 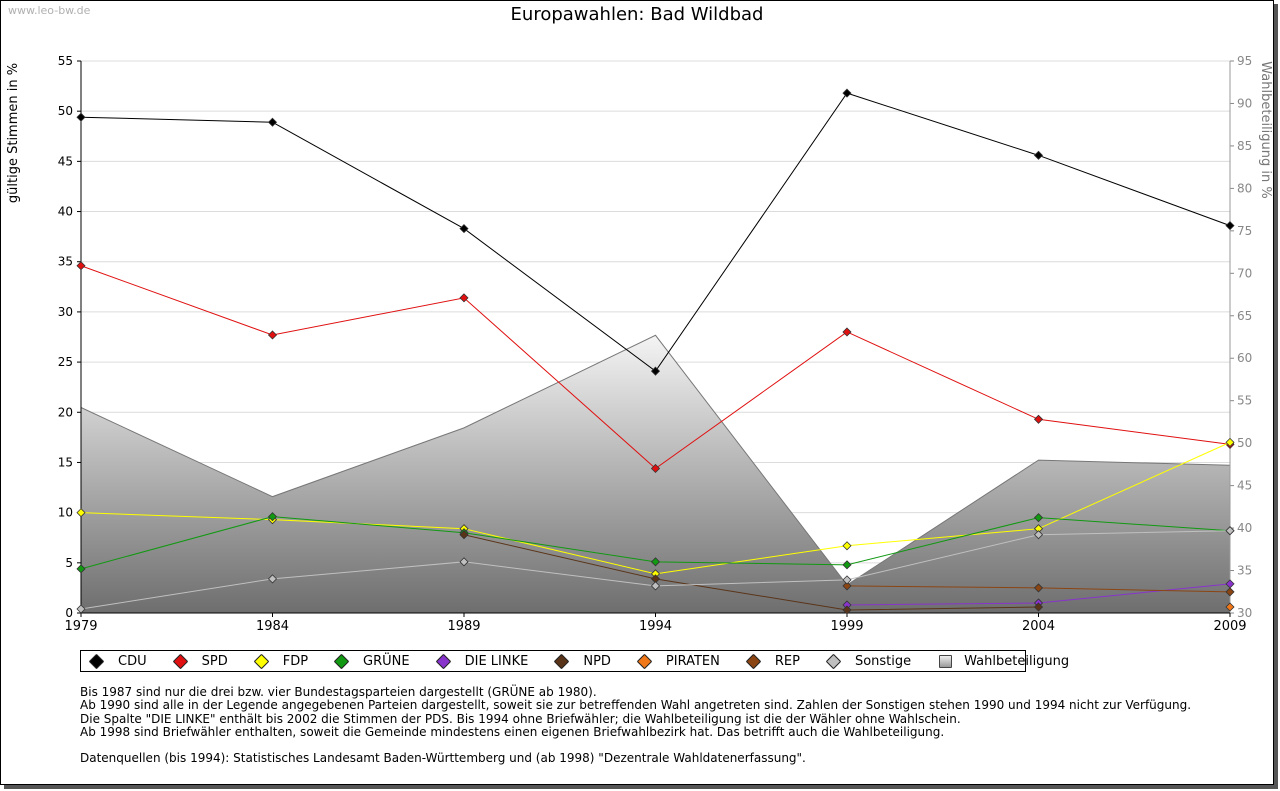 I want to click on legend-label: Wahlbeteiligung, so click(x=1017, y=661).